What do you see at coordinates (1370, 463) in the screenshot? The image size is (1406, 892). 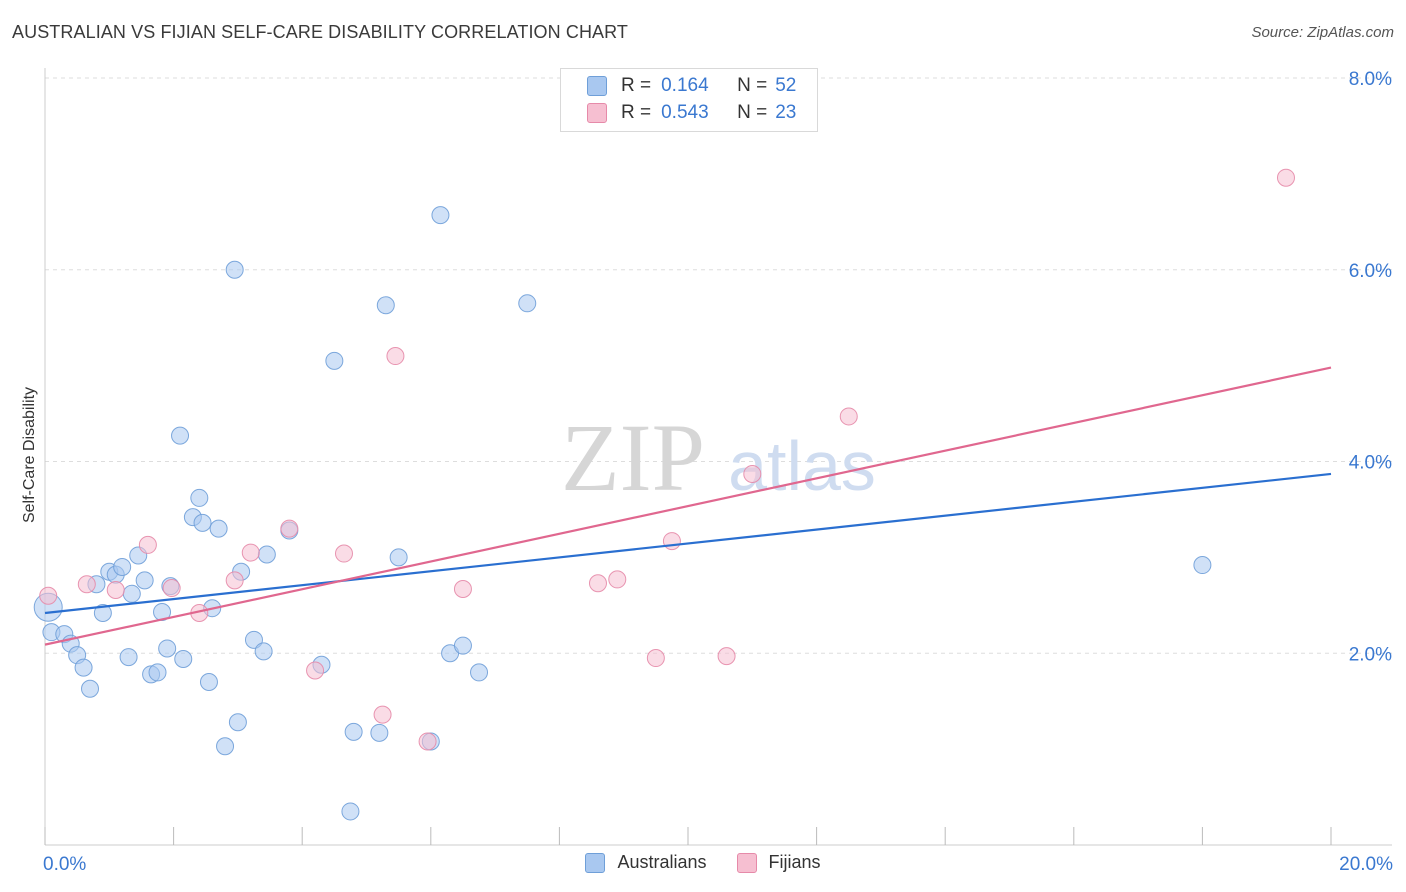 I see `y-tick-label: 4.0%` at bounding box center [1370, 463].